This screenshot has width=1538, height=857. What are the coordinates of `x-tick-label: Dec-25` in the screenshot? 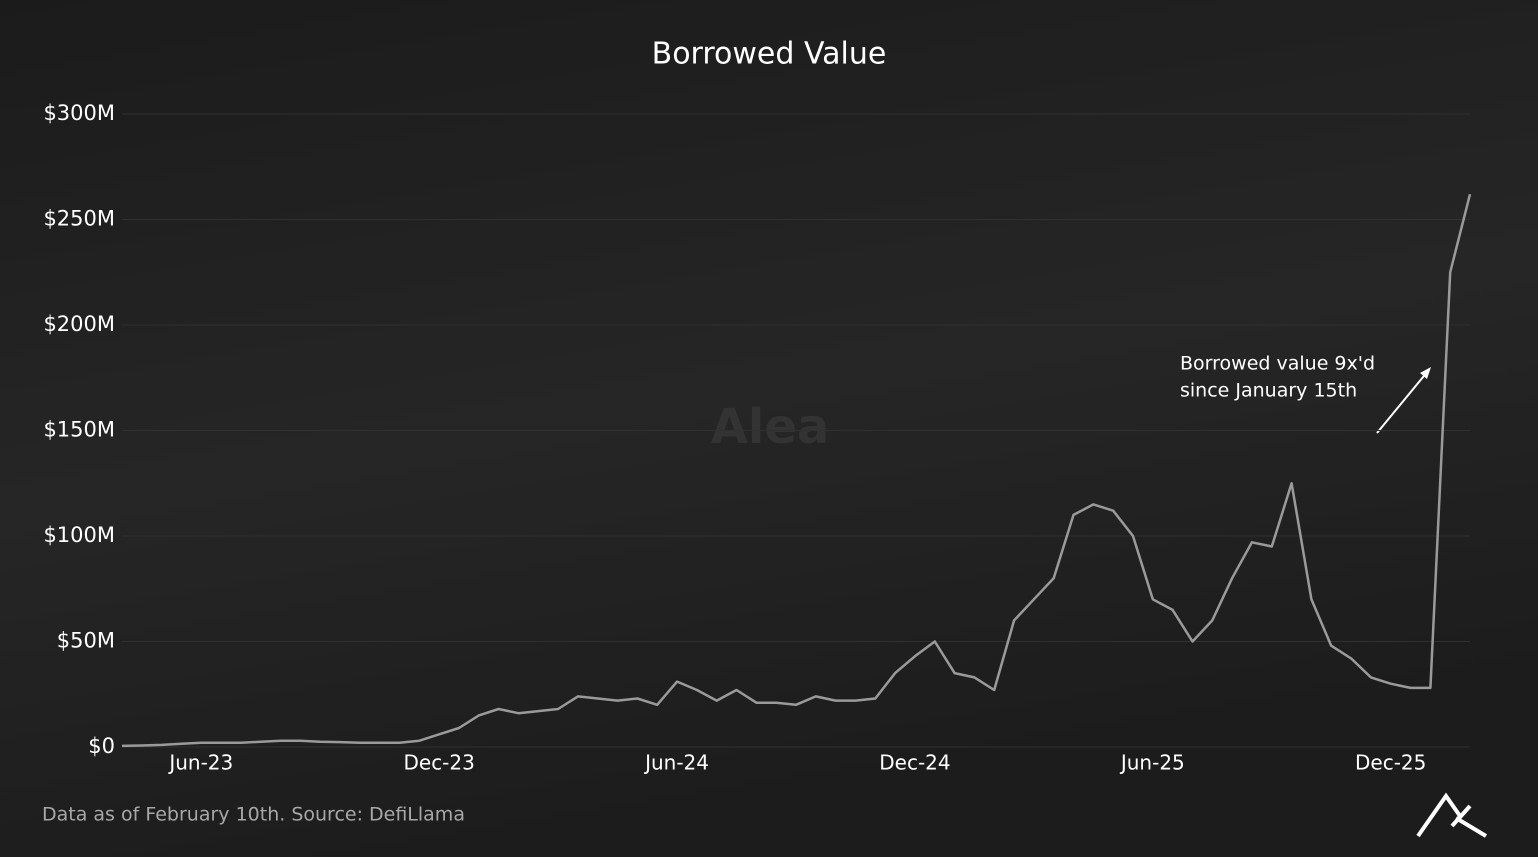 It's located at (1390, 763).